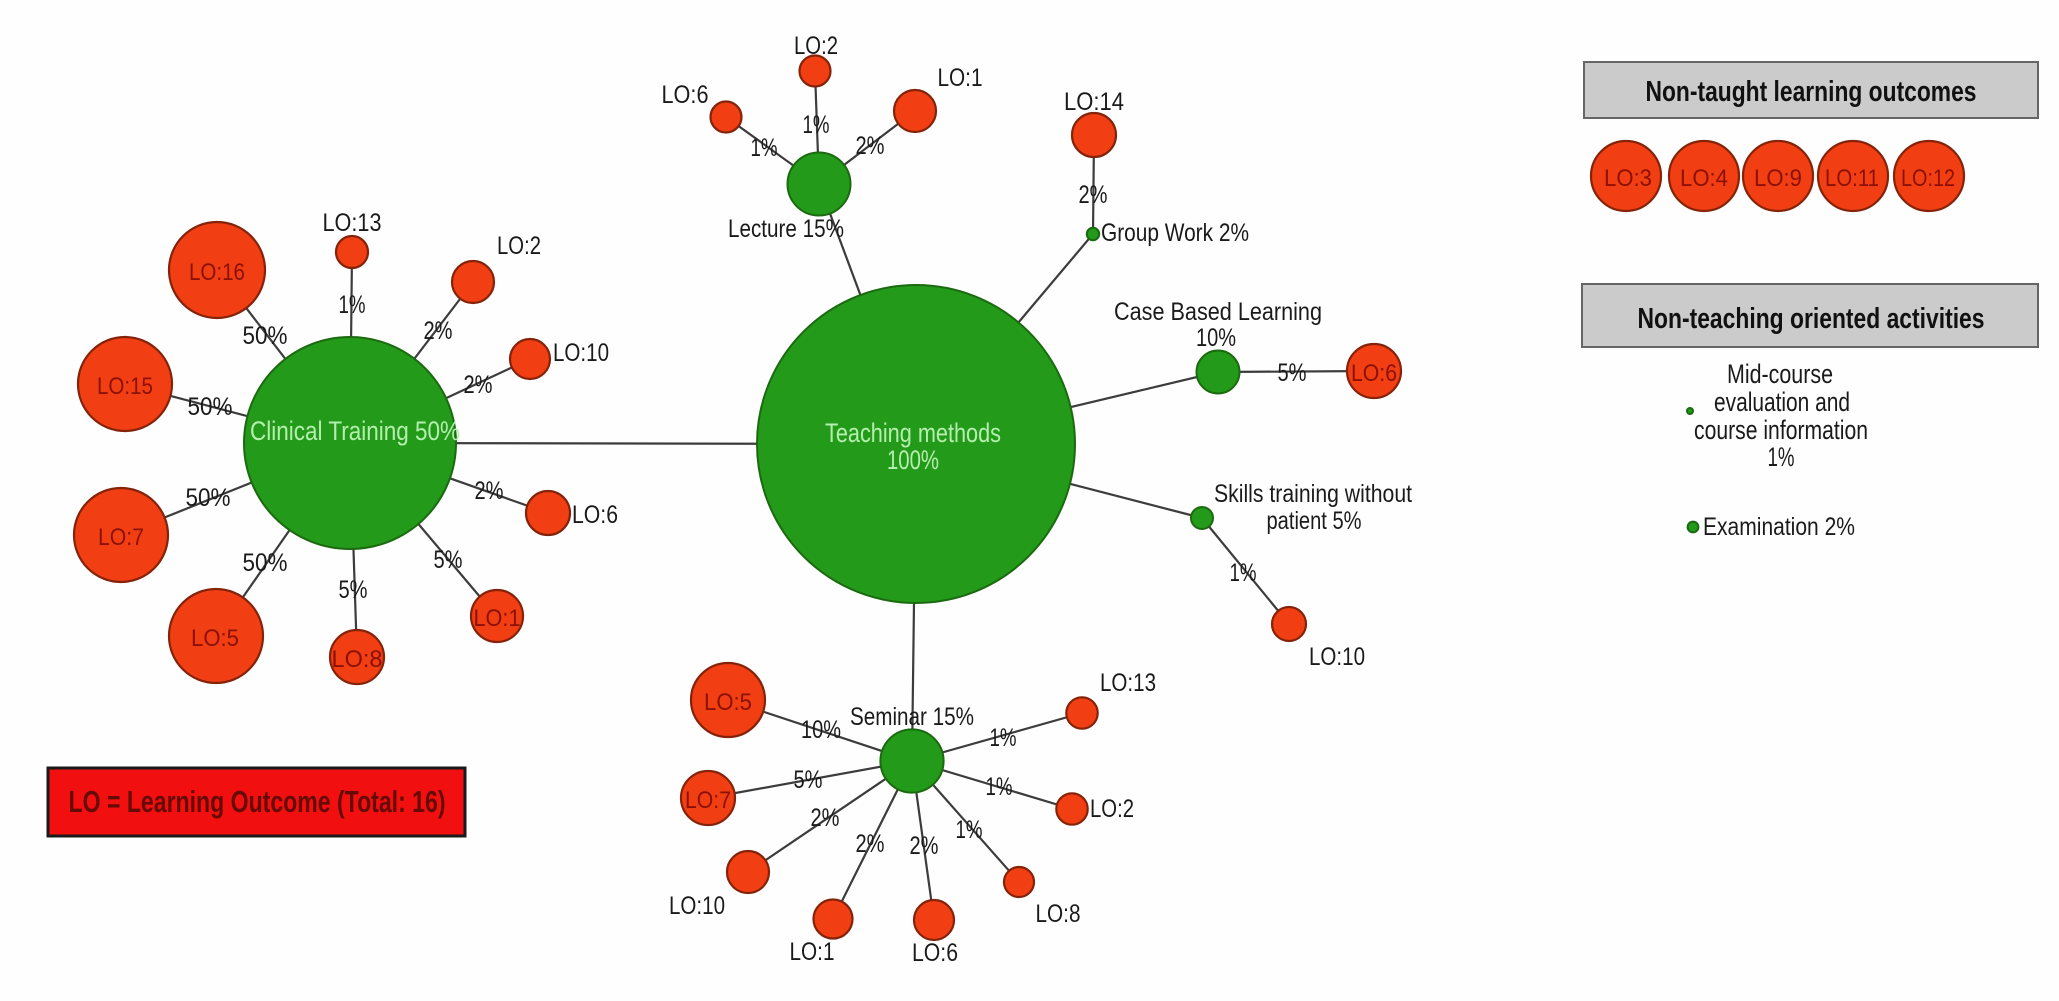 This screenshot has height=1001, width=2059. What do you see at coordinates (1704, 178) in the screenshot?
I see `svg-text: LO:4` at bounding box center [1704, 178].